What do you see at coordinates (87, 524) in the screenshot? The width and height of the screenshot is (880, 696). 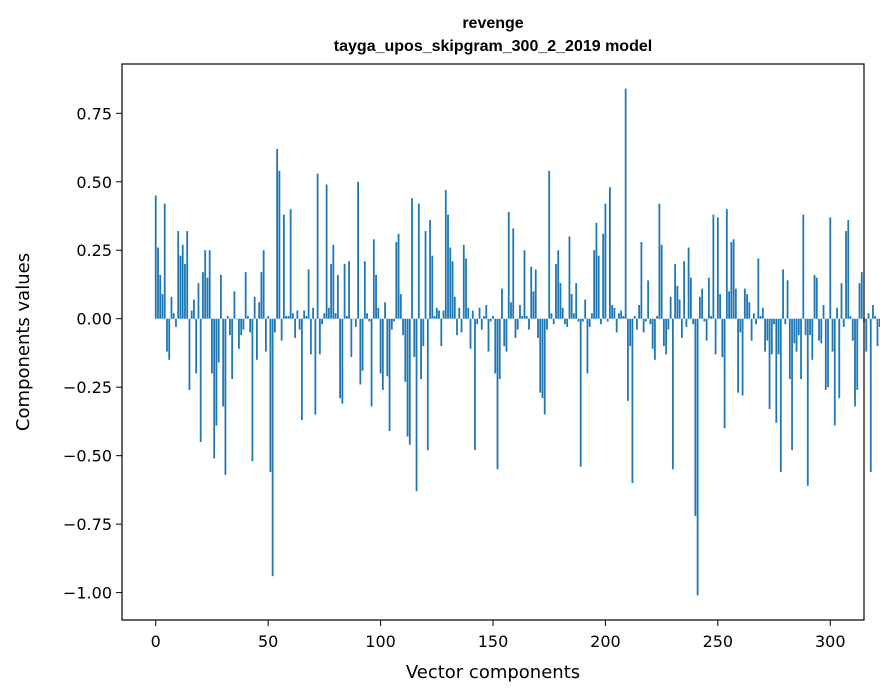 I see `y-tick-label: −0.75` at bounding box center [87, 524].